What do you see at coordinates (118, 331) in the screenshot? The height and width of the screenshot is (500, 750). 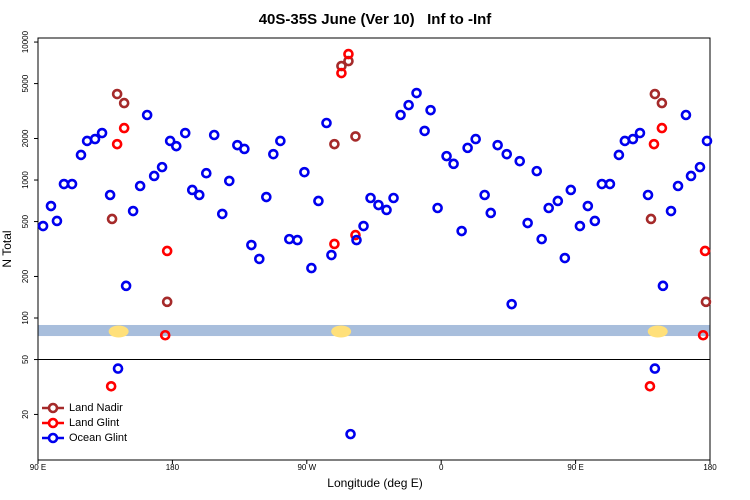 I see `band-marker` at bounding box center [118, 331].